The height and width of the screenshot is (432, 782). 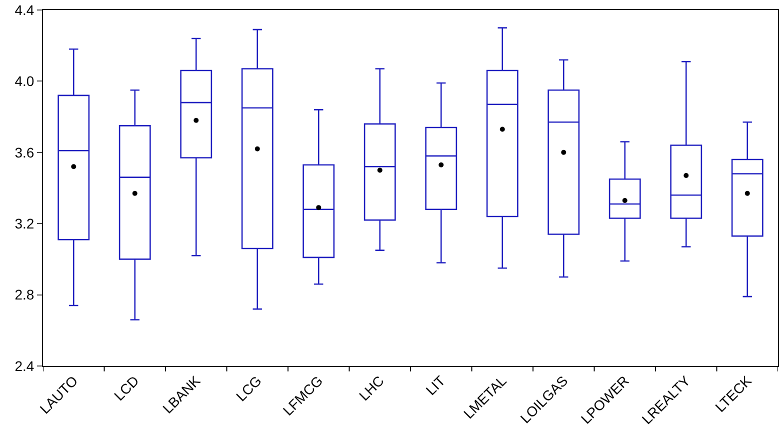 What do you see at coordinates (435, 385) in the screenshot?
I see `x-tick-label: LIT` at bounding box center [435, 385].